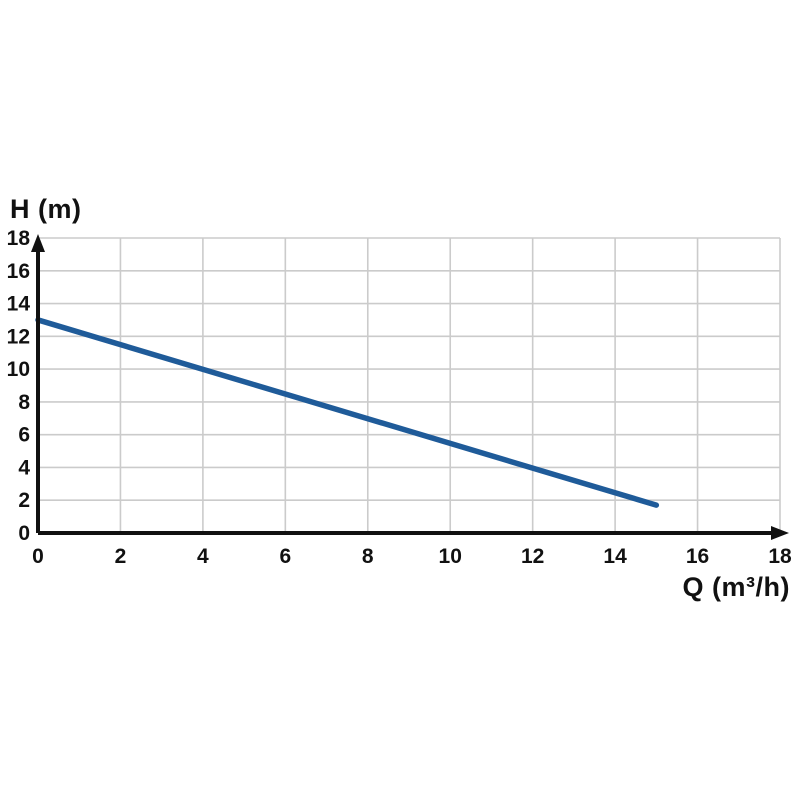  Describe the element at coordinates (697, 556) in the screenshot. I see `x-tick-label: 16` at that location.